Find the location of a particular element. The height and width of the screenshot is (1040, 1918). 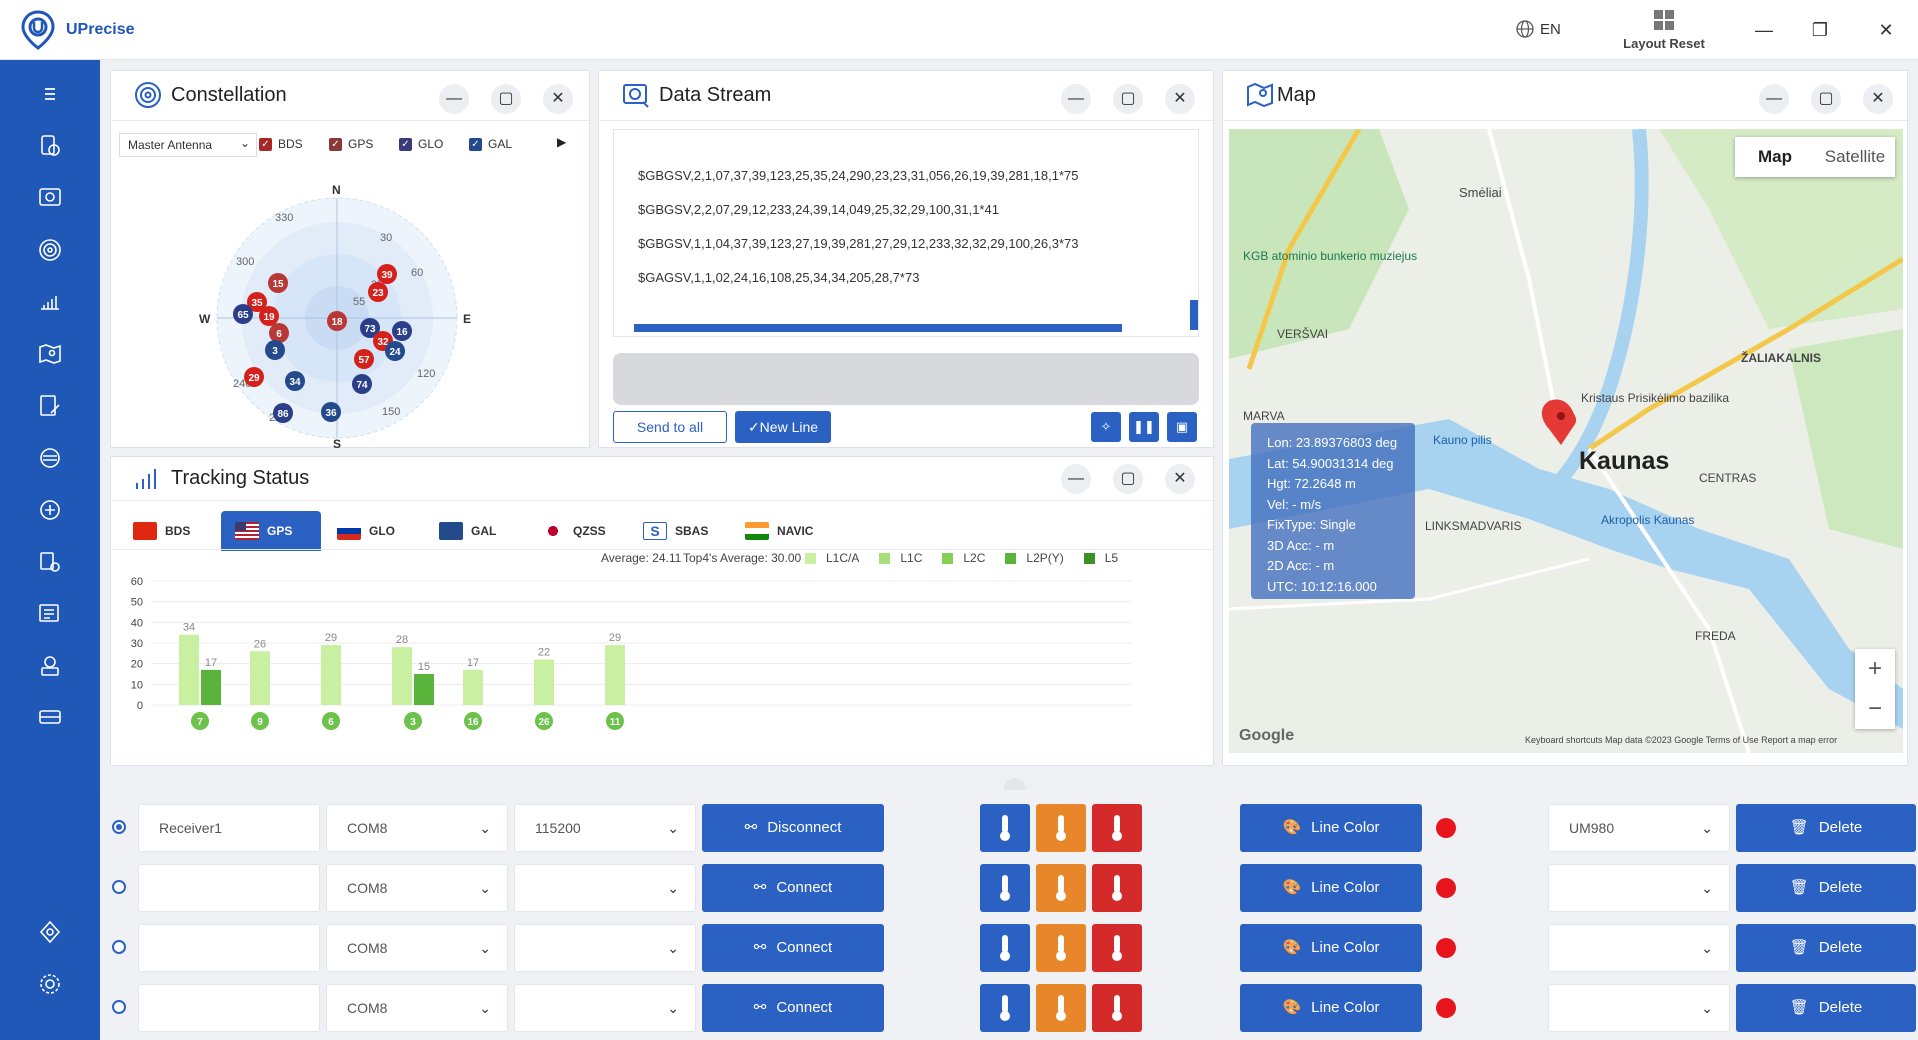

new-line-button: ✓New Line is located at coordinates (783, 427).